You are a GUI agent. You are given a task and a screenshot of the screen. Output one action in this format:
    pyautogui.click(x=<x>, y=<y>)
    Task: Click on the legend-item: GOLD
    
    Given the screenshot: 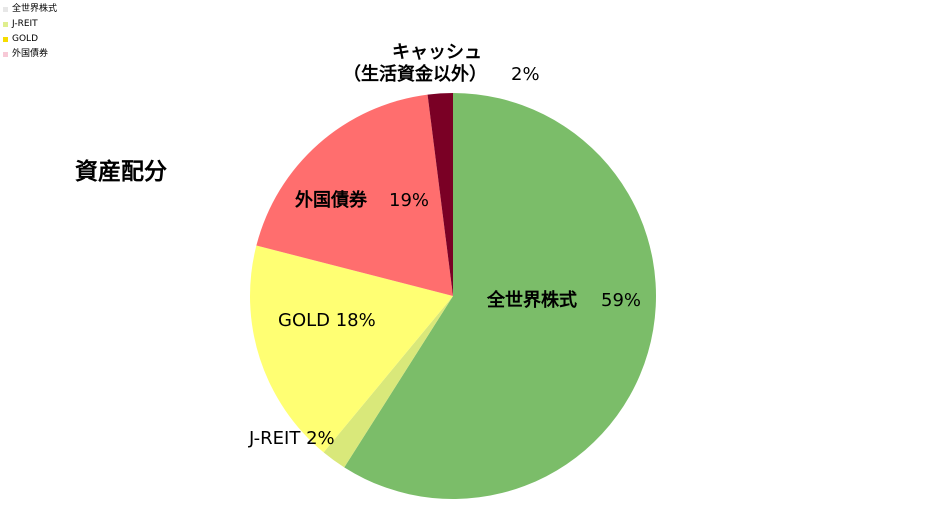 What is the action you would take?
    pyautogui.click(x=30, y=39)
    